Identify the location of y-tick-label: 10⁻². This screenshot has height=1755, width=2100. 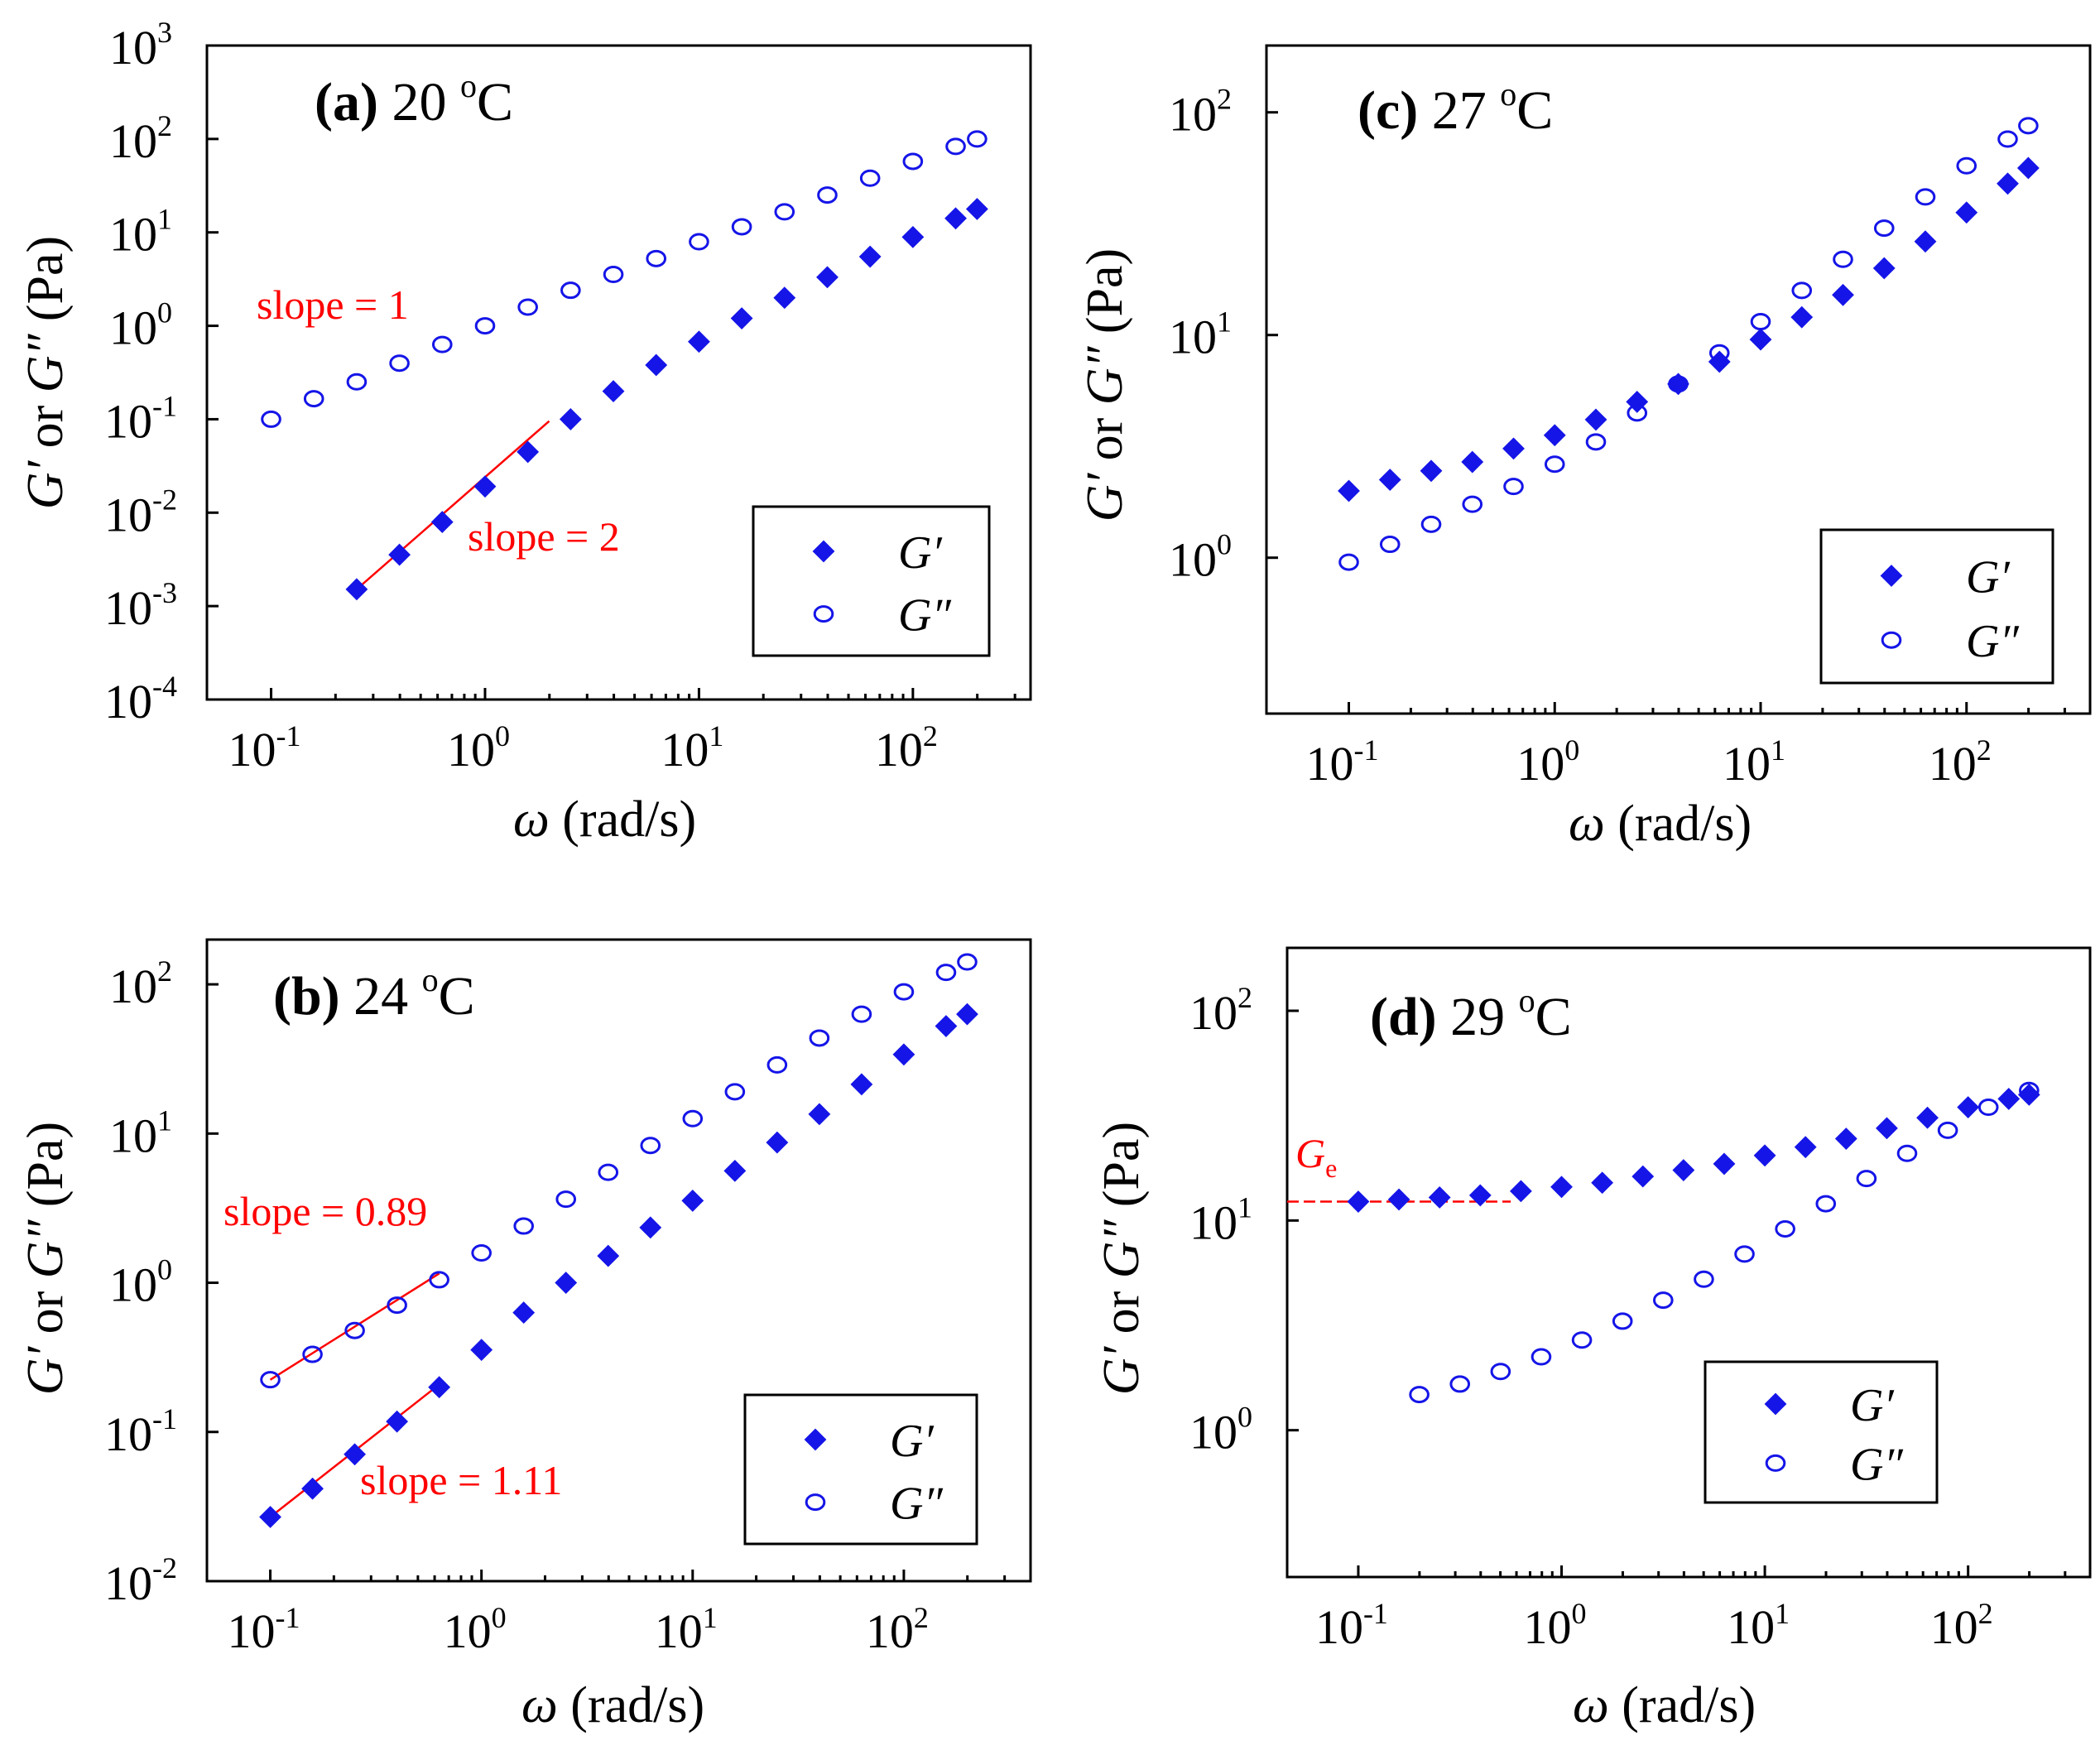
(140, 512).